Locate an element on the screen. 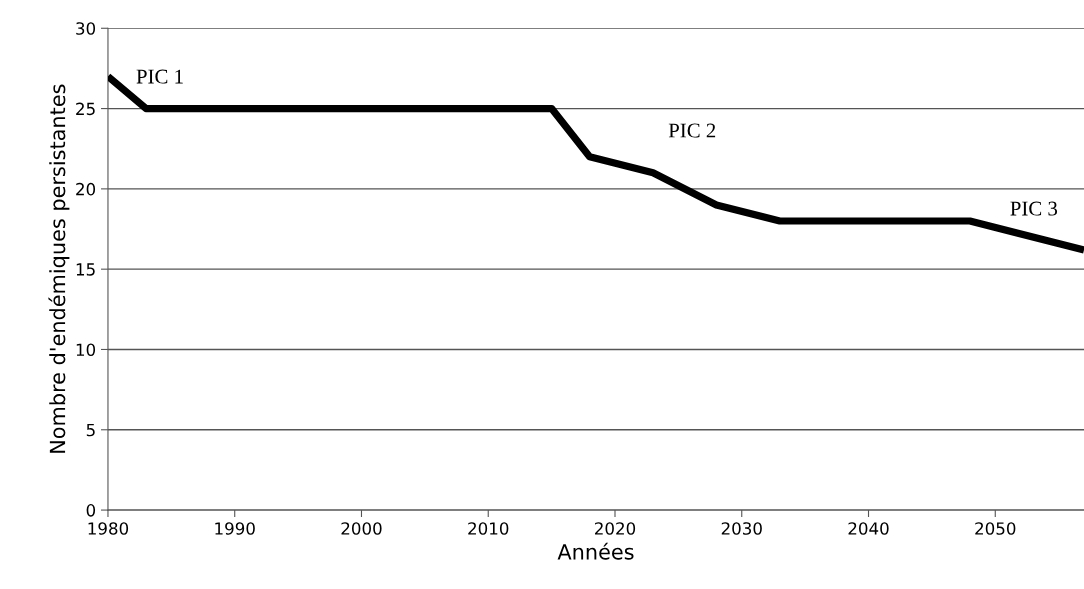 The image size is (1084, 589). y-tick-label: 15 is located at coordinates (85, 269).